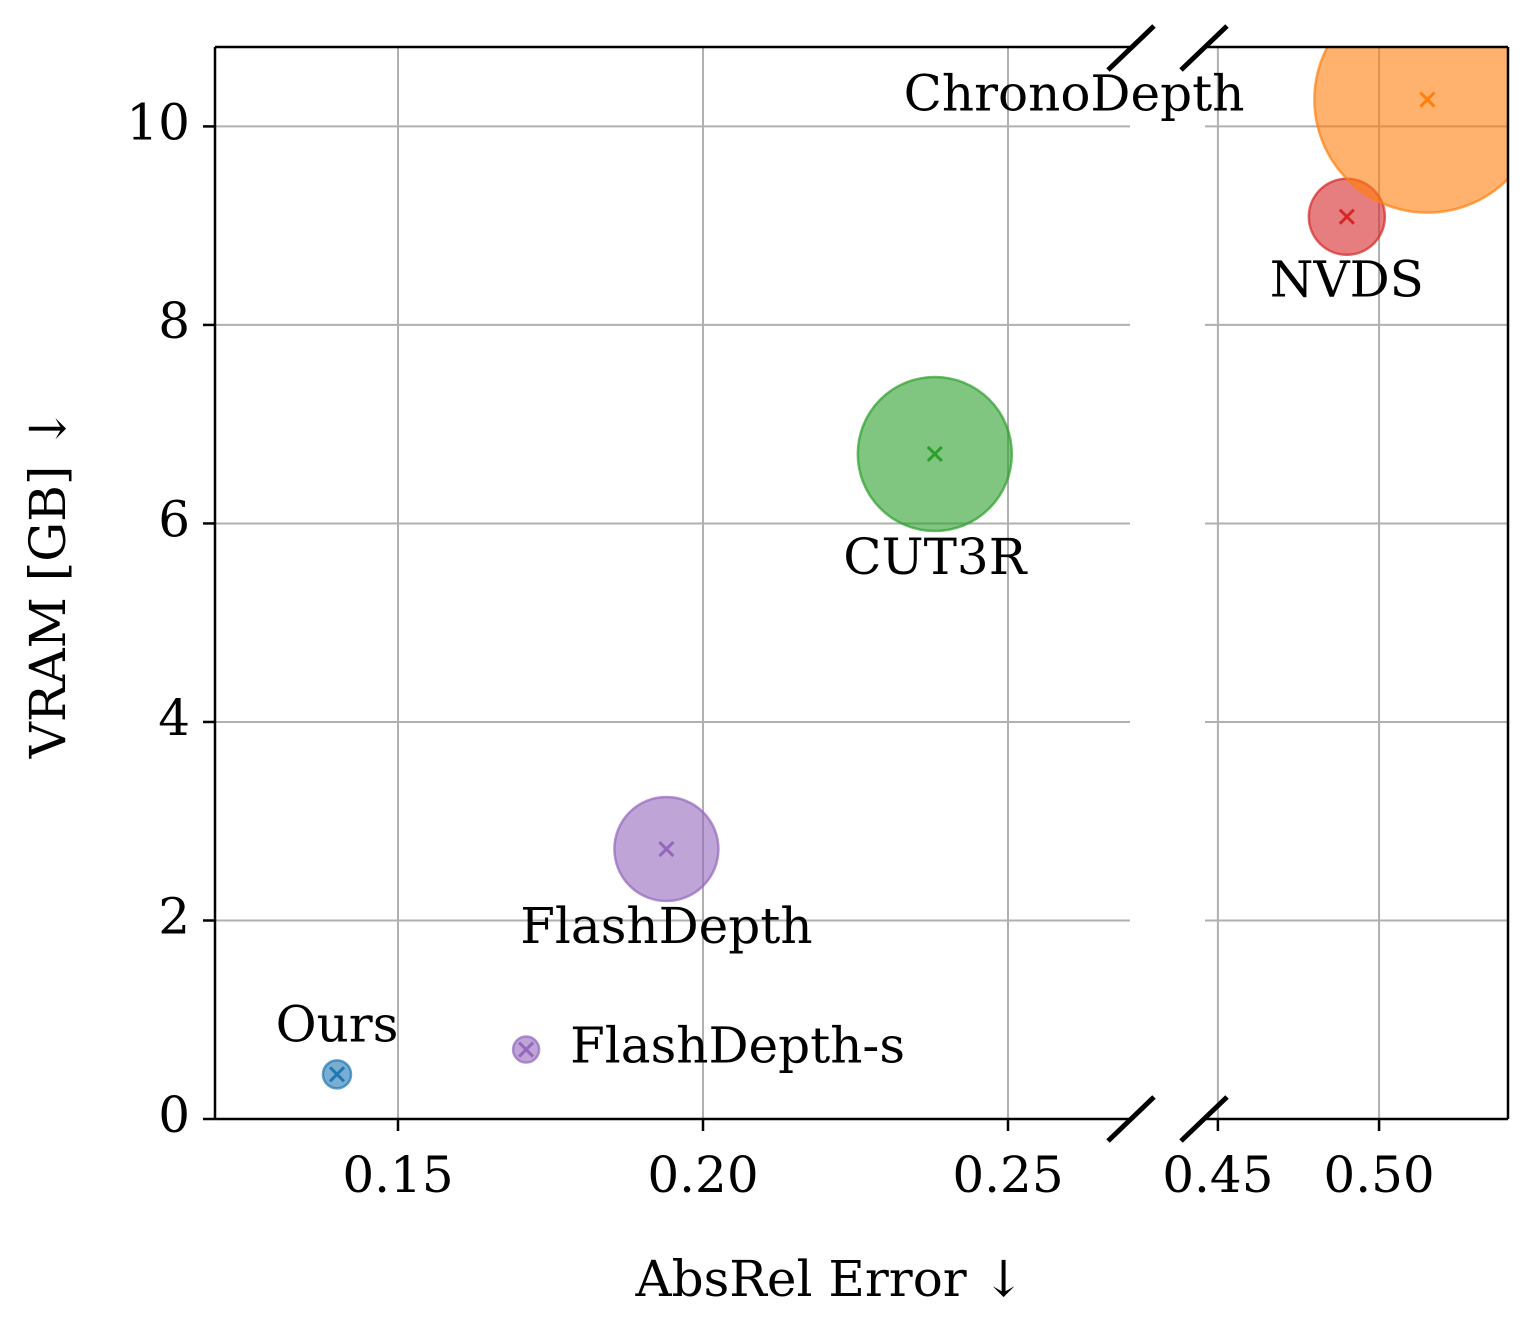 This screenshot has height=1330, width=1526. What do you see at coordinates (935, 557) in the screenshot?
I see `point-label: CUT3R` at bounding box center [935, 557].